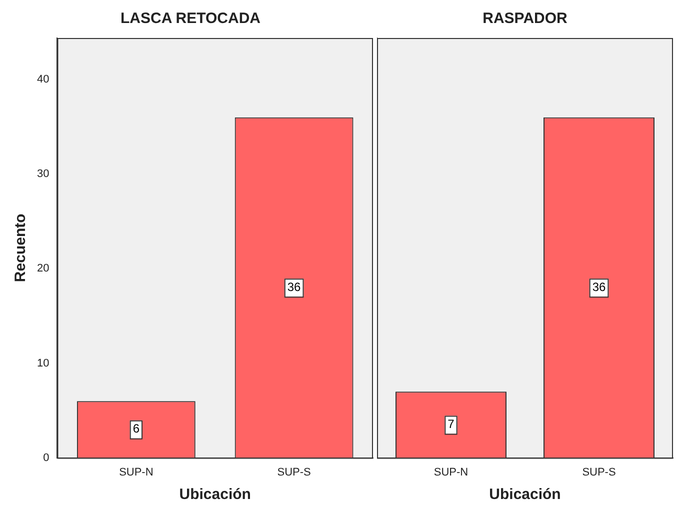  Describe the element at coordinates (525, 19) in the screenshot. I see `chart-title: RASPADOR` at that location.